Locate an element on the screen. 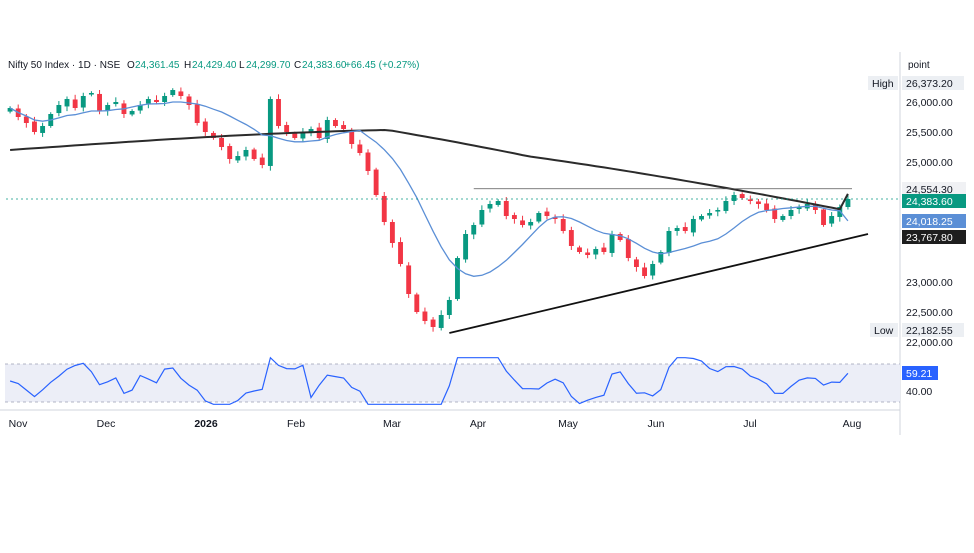 The height and width of the screenshot is (553, 974). price-axis-header: point is located at coordinates (919, 65).